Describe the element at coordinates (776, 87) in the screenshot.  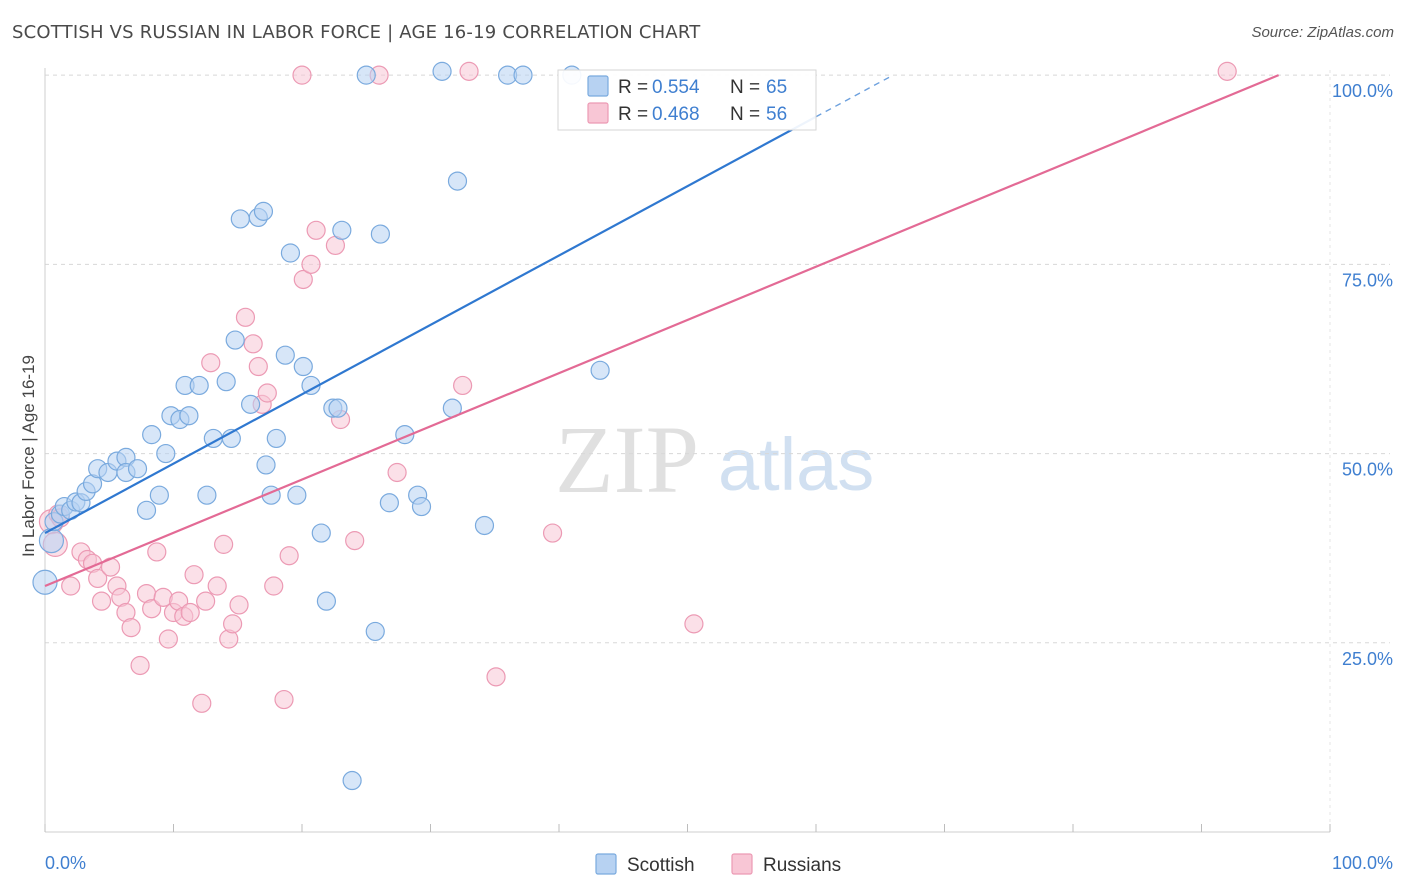
I see `n-value: 65` at that location.